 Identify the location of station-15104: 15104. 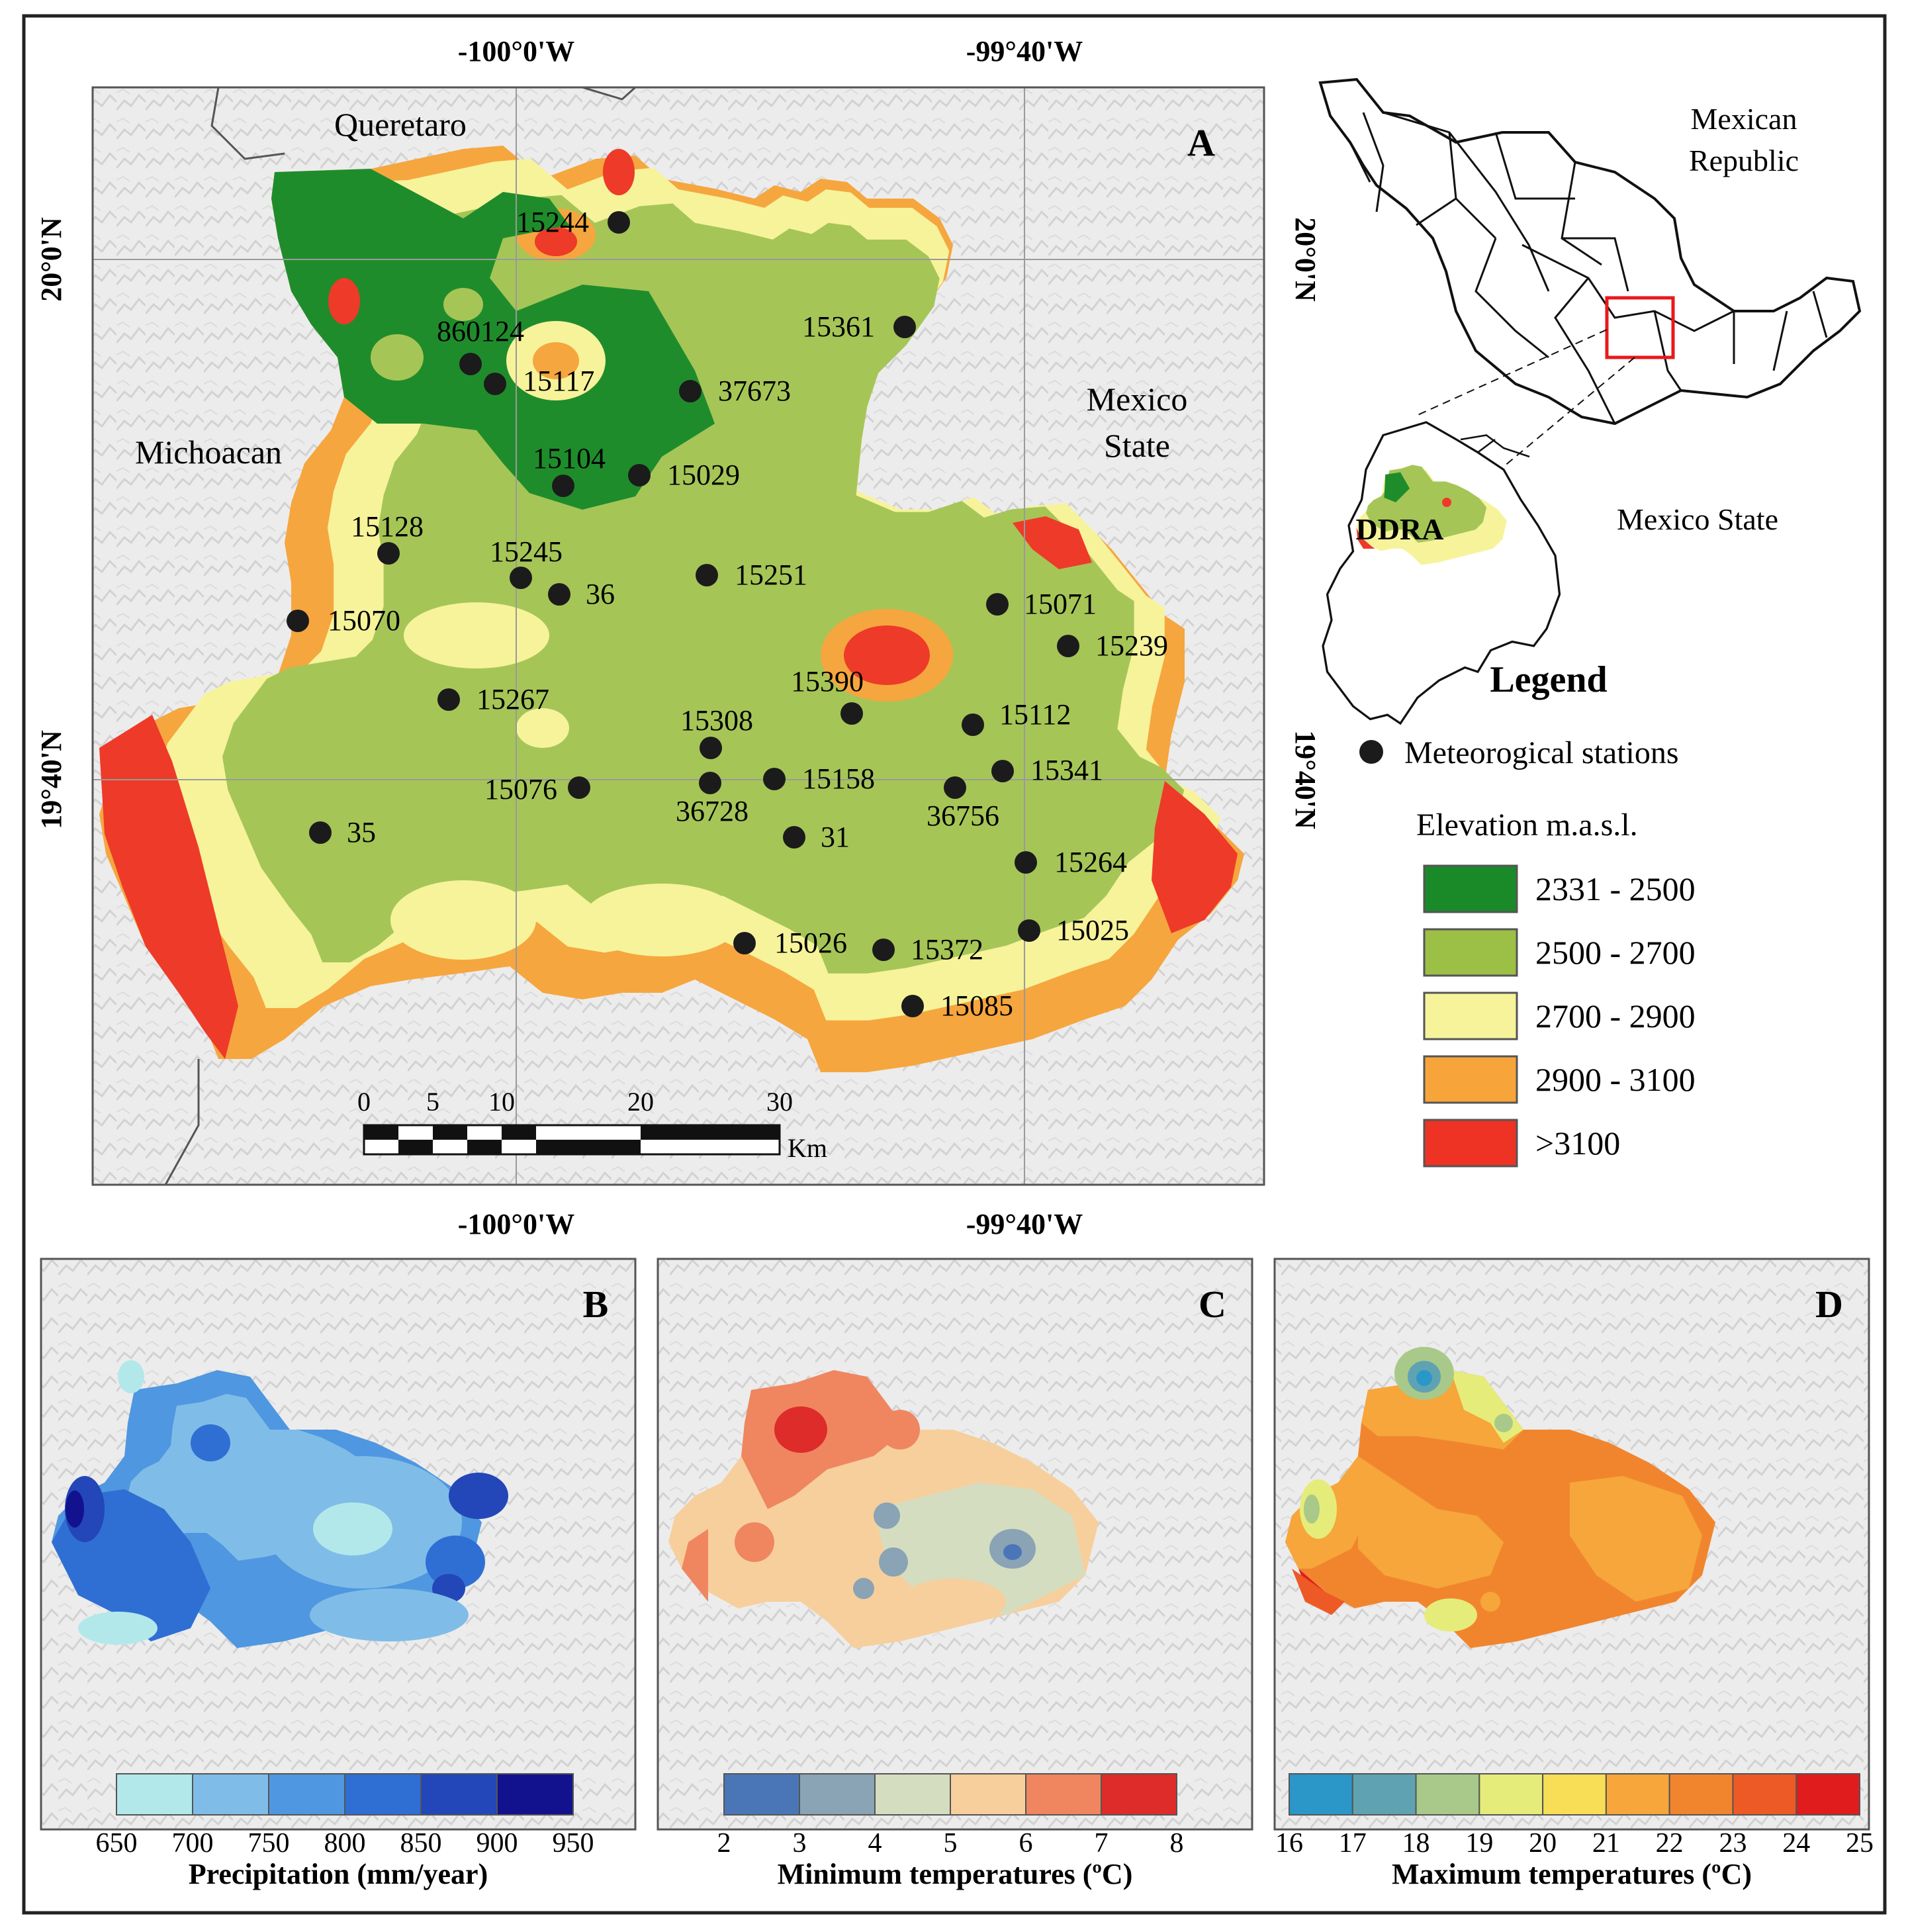
(569, 469).